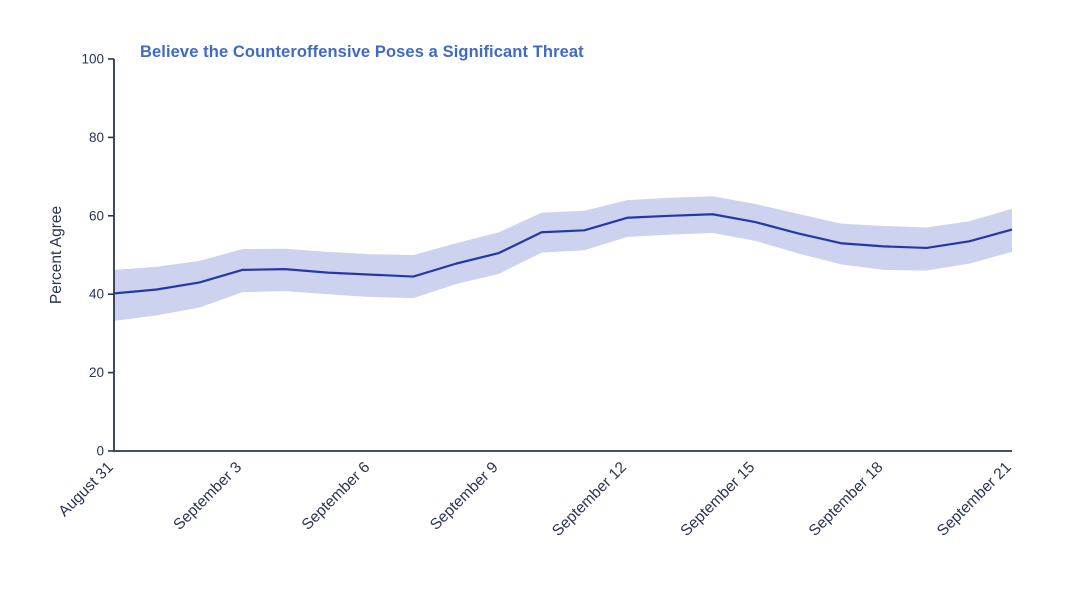  What do you see at coordinates (846, 499) in the screenshot?
I see `x-tick-label: September 18` at bounding box center [846, 499].